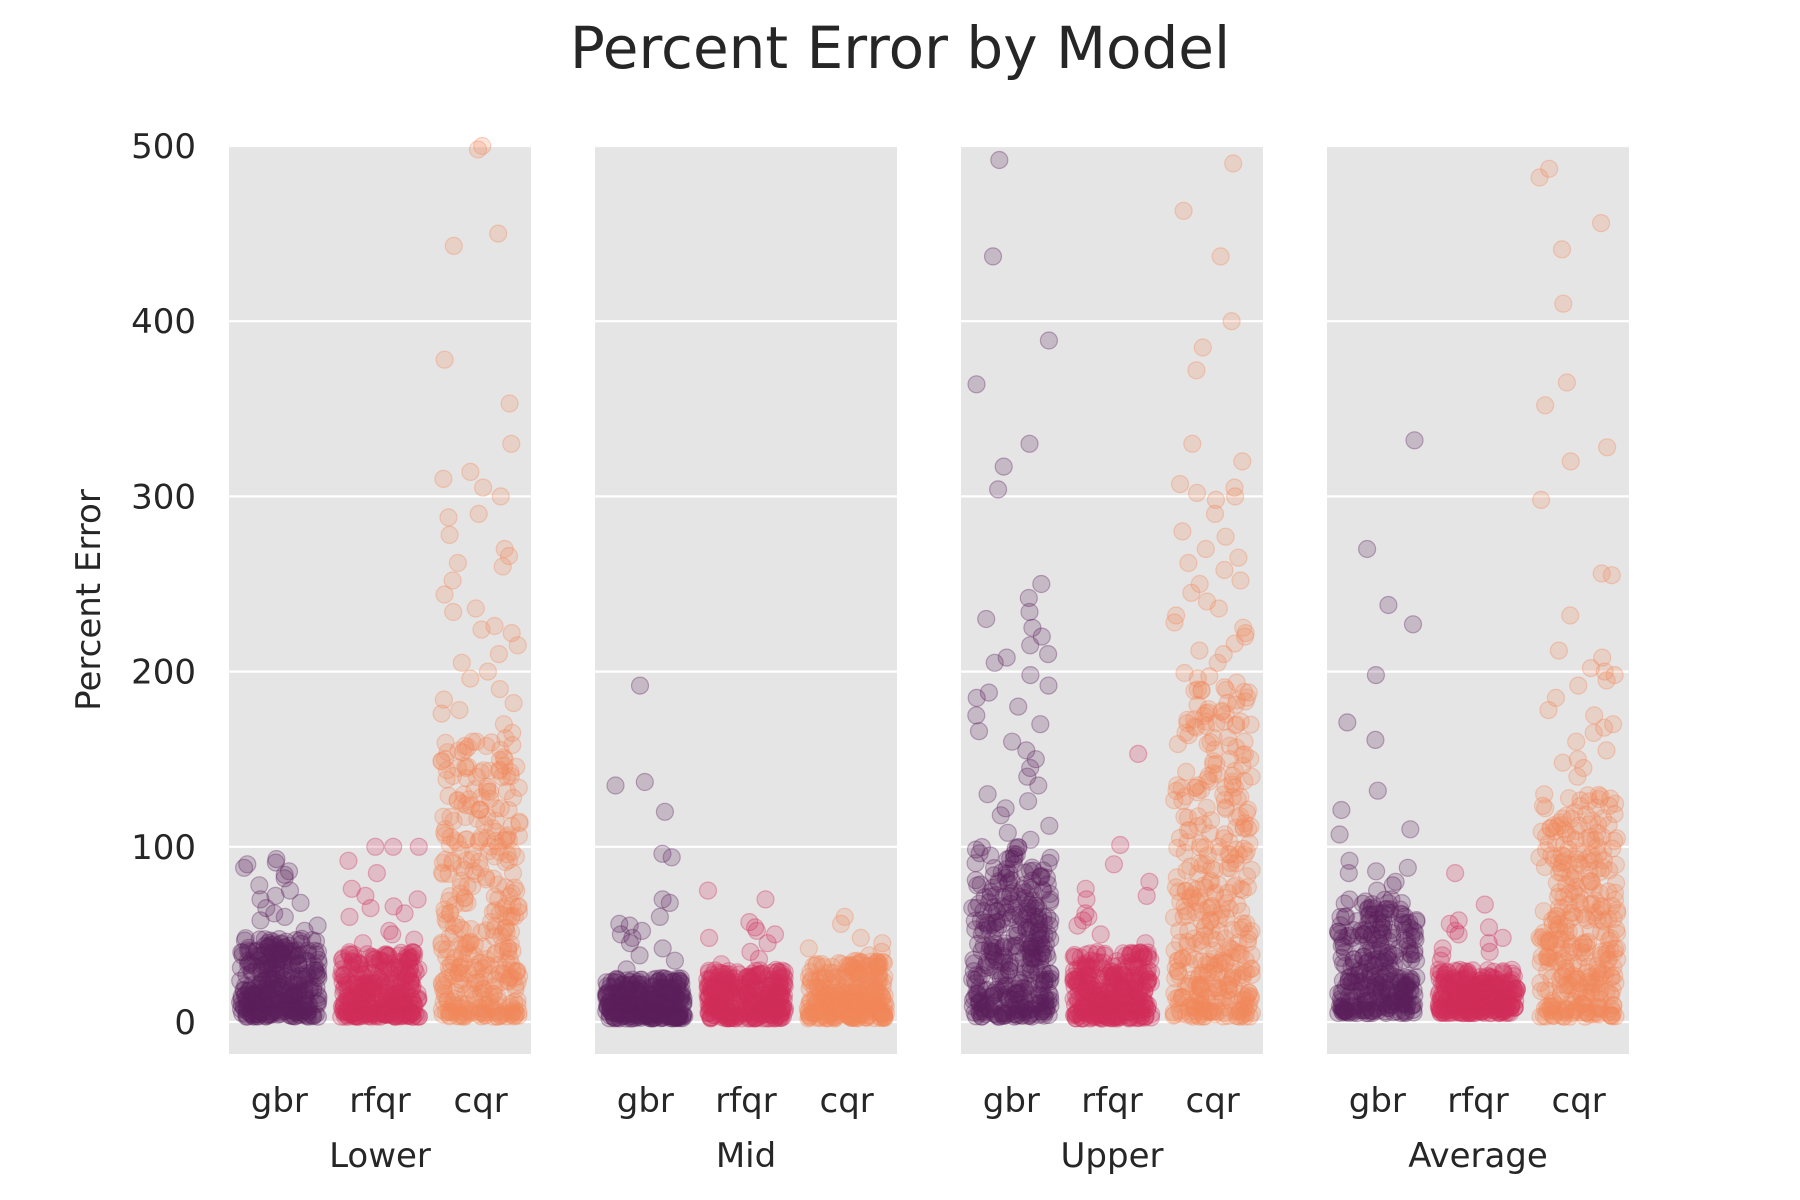  What do you see at coordinates (645, 1101) in the screenshot?
I see `x-tick-label-gbr: gbr` at bounding box center [645, 1101].